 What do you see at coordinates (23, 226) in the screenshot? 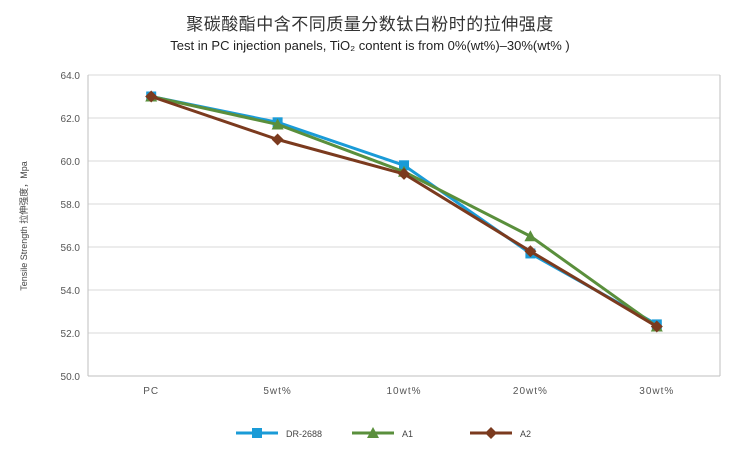
I see `y-axis-label: Tensile Strength 拉伸强度，Mpa` at bounding box center [23, 226].